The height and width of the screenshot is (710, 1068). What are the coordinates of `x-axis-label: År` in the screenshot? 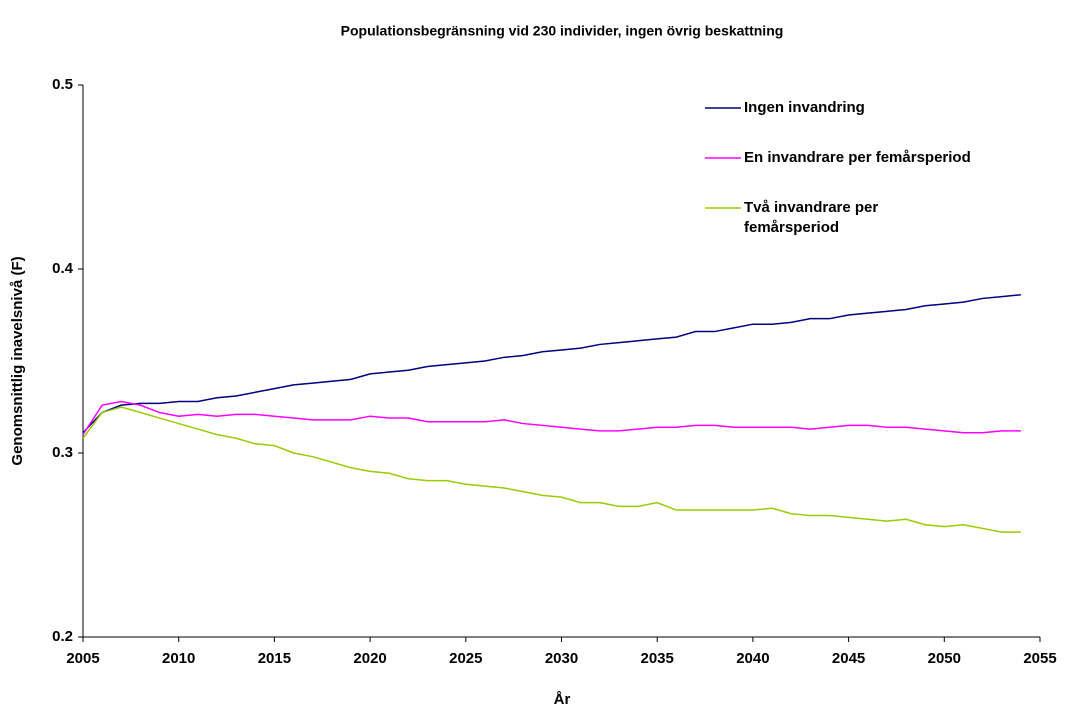 It's located at (562, 699).